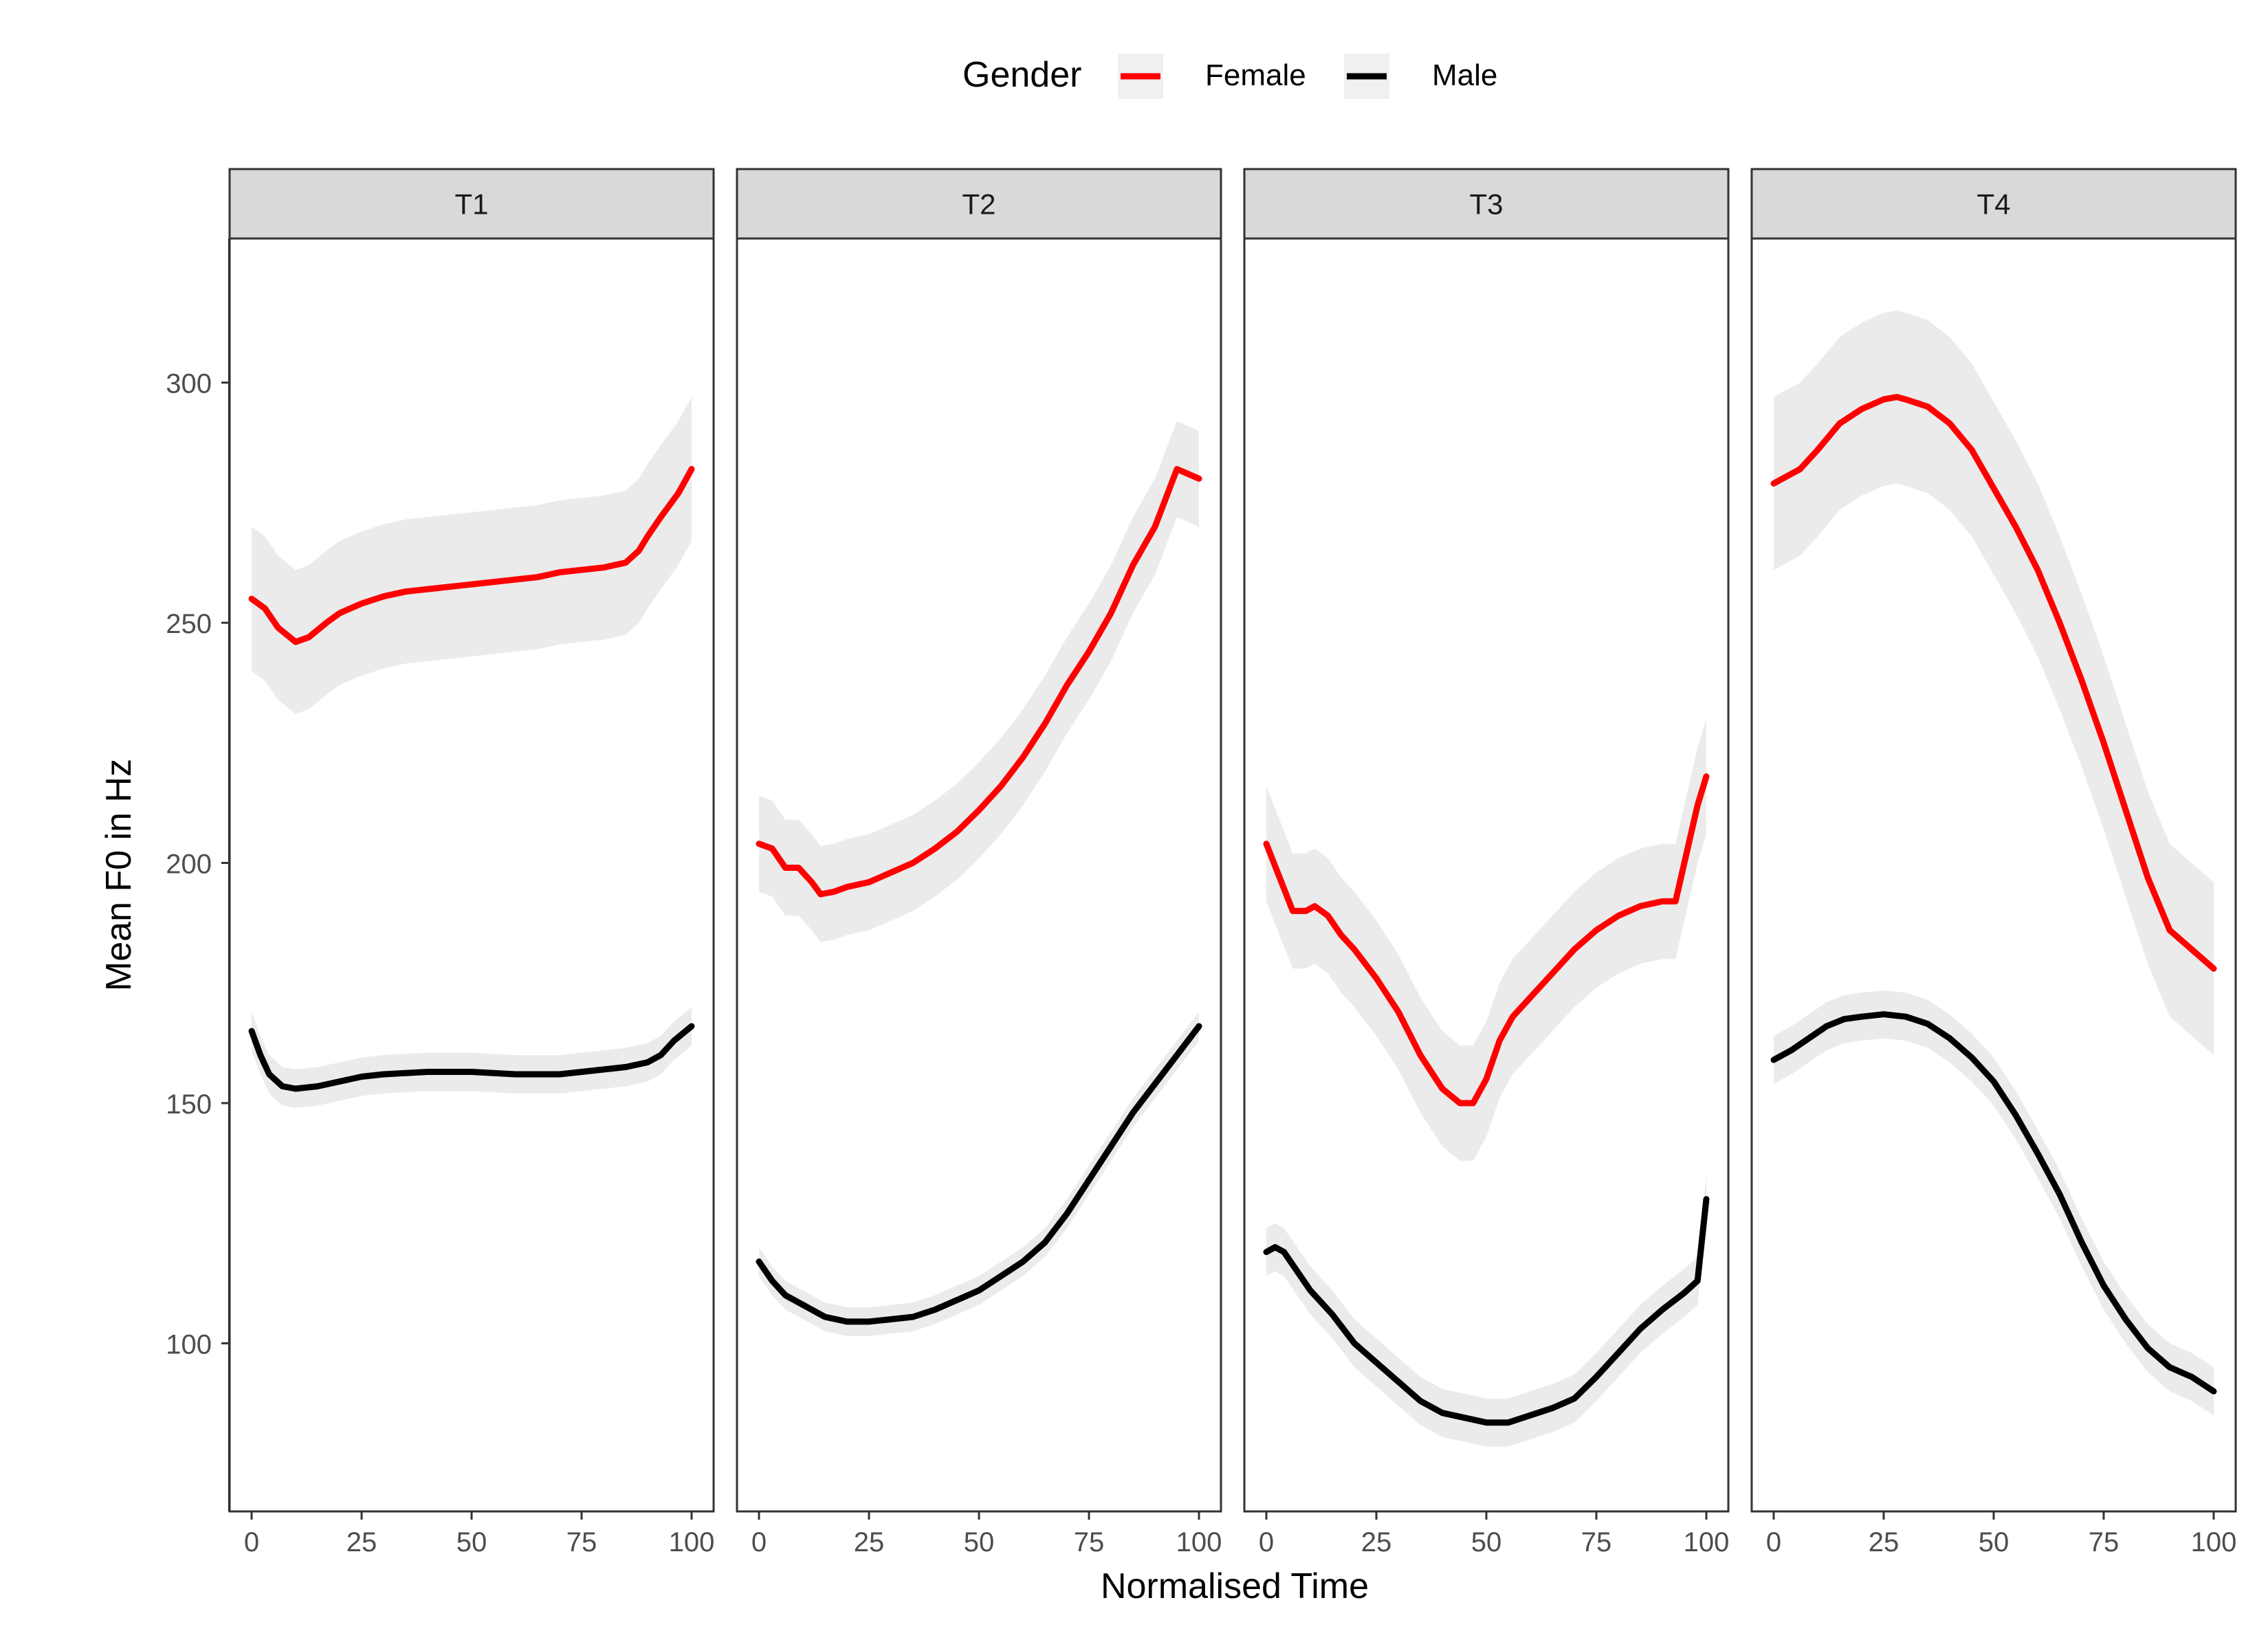 Image resolution: width=2268 pixels, height=1631 pixels. I want to click on series-line-female-t1, so click(471, 555).